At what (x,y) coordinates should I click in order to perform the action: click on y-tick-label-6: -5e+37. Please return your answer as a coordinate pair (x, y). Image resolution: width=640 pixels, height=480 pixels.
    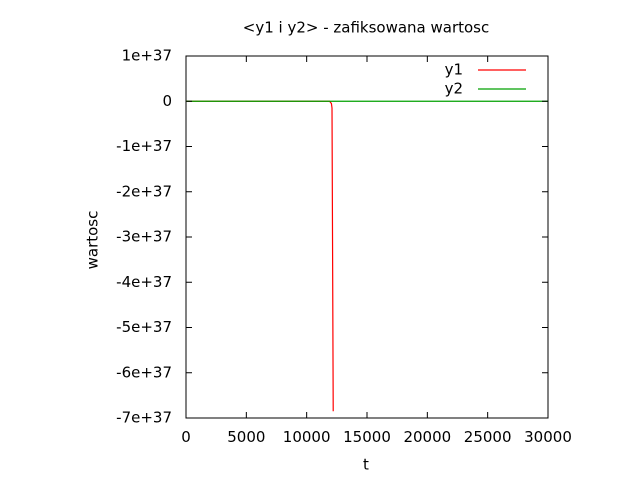
    Looking at the image, I should click on (144, 327).